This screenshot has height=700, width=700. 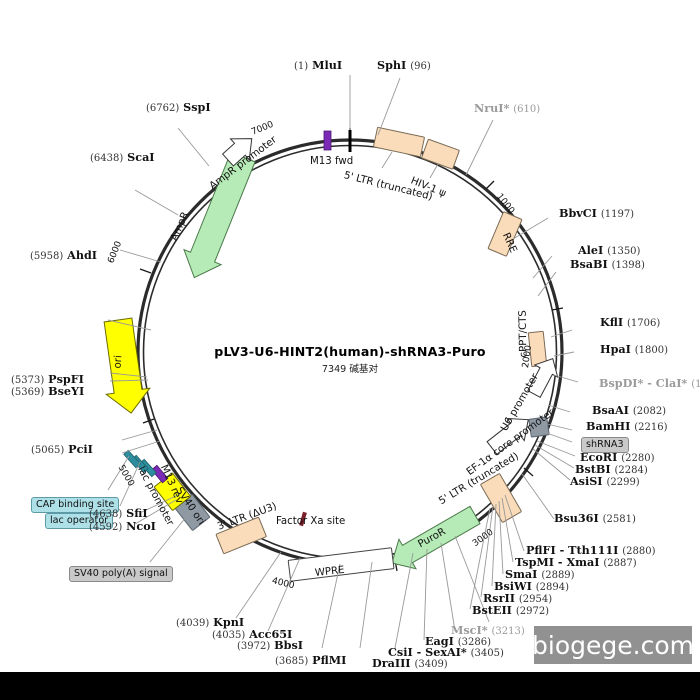 What do you see at coordinates (619, 519) in the screenshot?
I see `site-bsu36i-position: (2581)` at bounding box center [619, 519].